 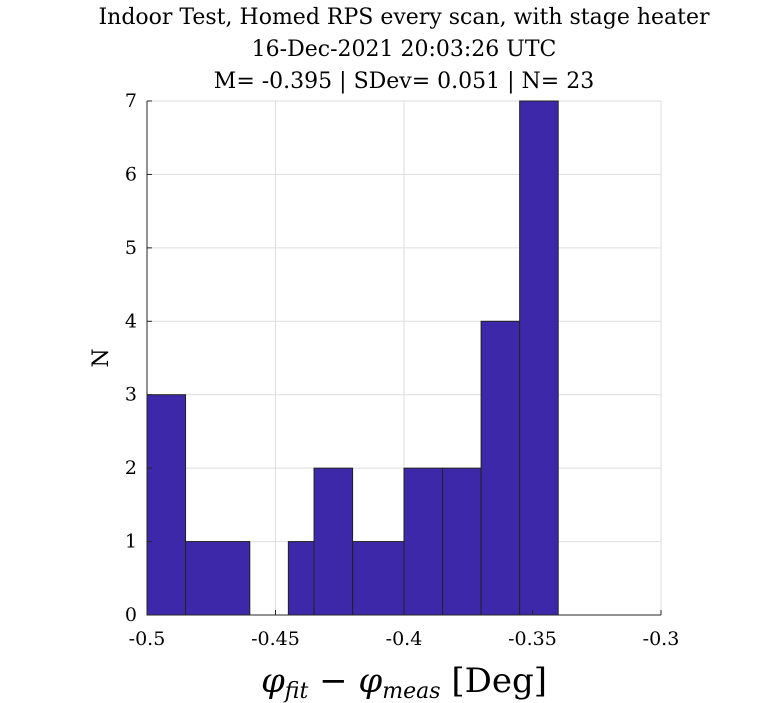 I want to click on y-tick-label-2: 2, so click(x=131, y=468).